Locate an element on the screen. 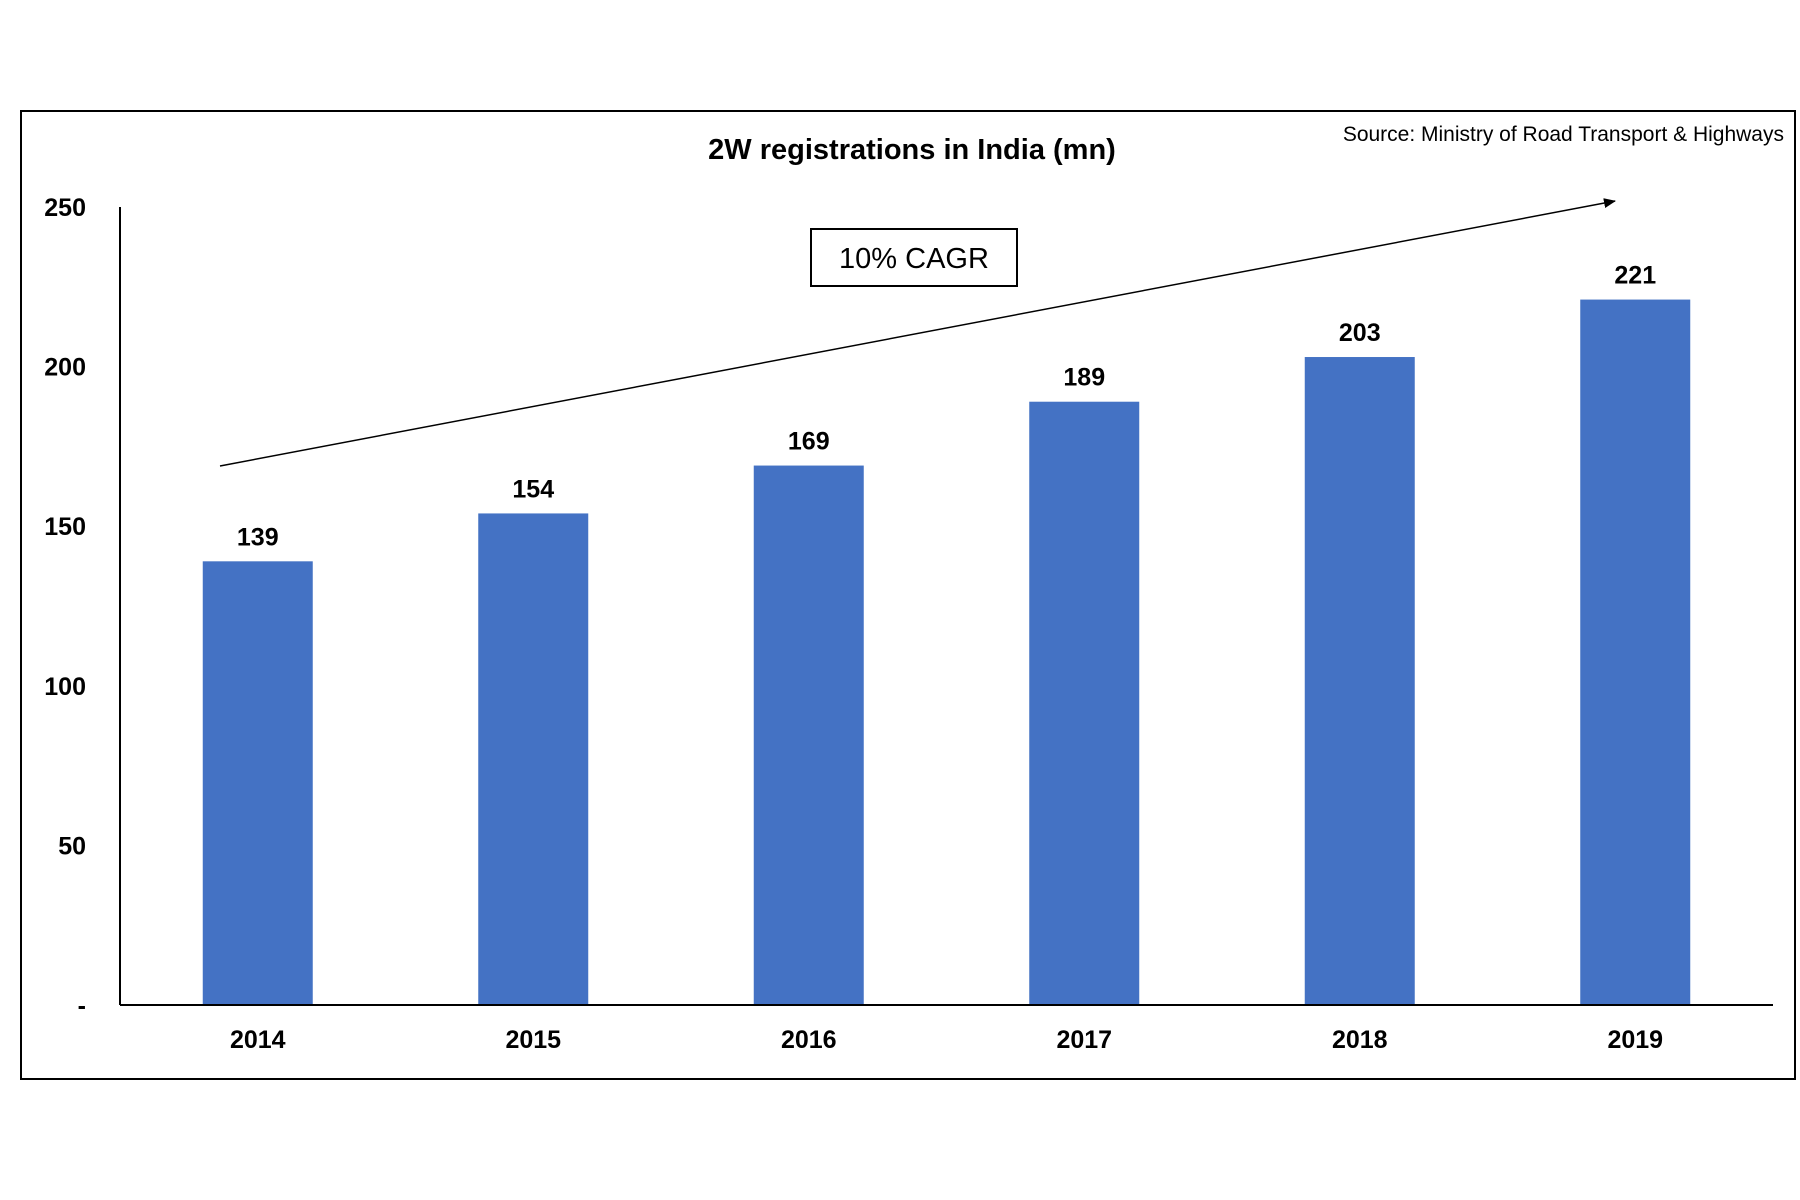 This screenshot has height=1200, width=1800. y-axis-tick-labels: - 50 100 150 200 250 is located at coordinates (65, 607).